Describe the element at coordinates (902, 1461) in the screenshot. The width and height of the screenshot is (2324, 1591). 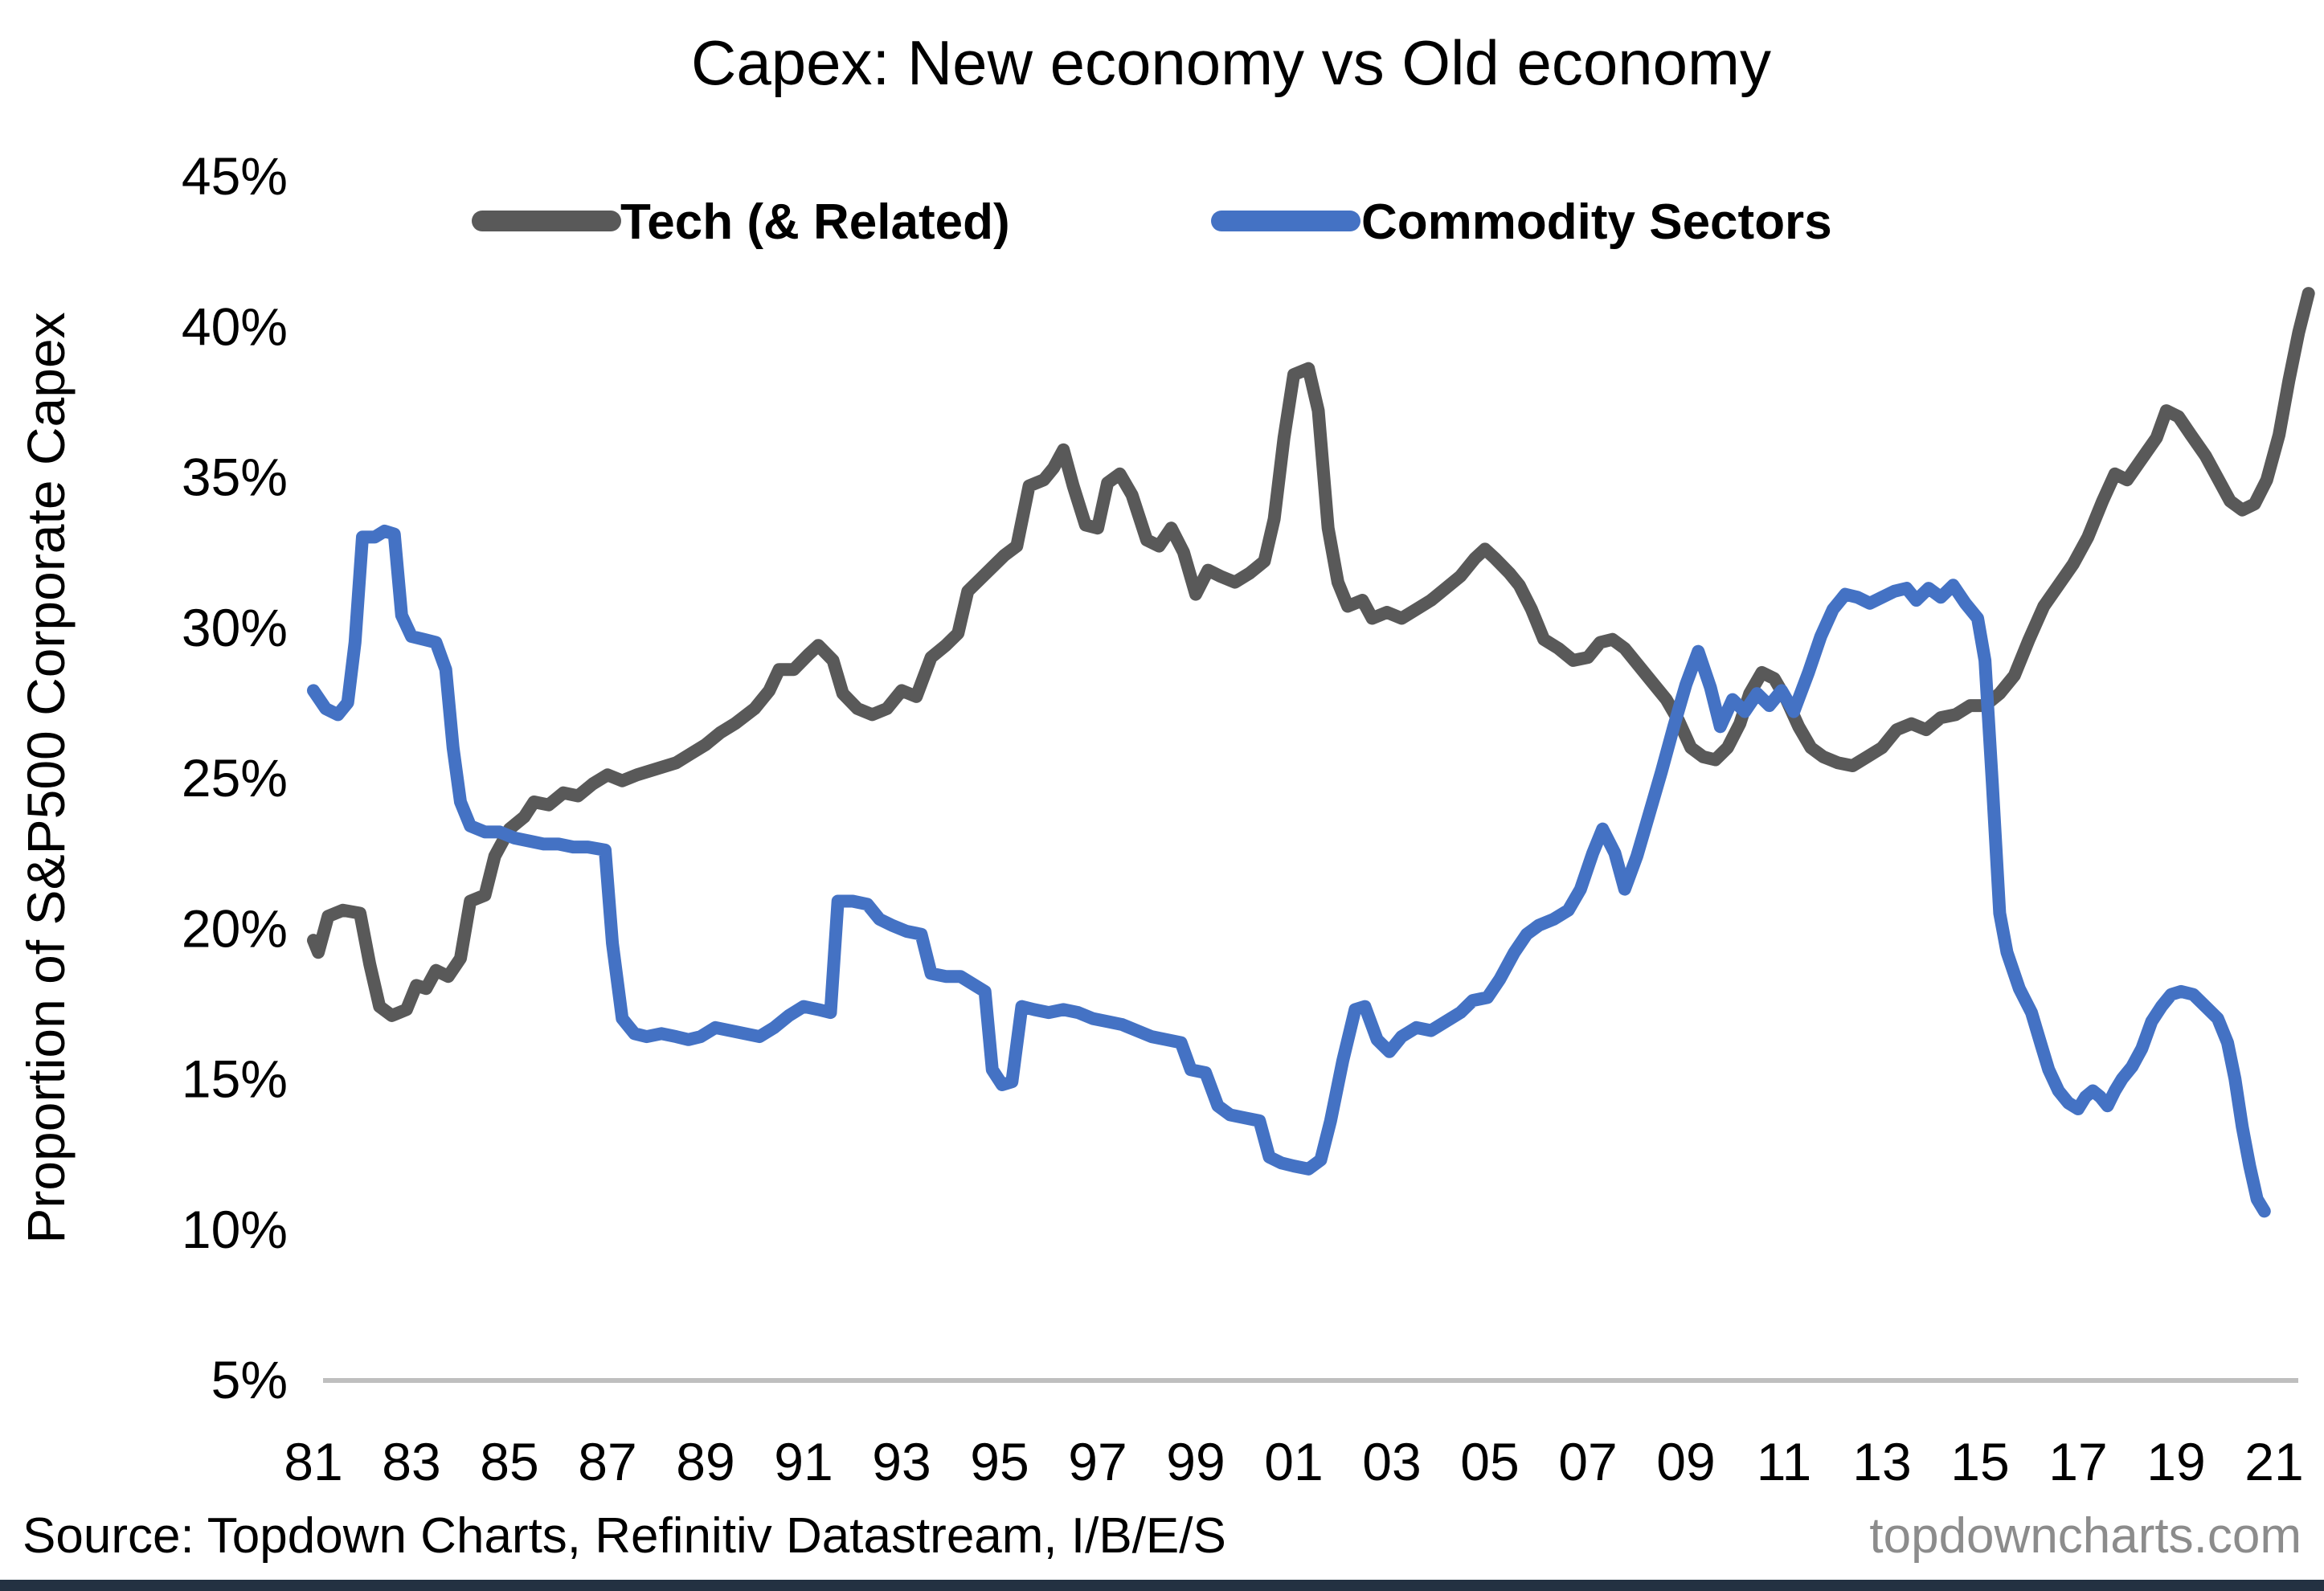
I see `x-tick-label: 93` at that location.